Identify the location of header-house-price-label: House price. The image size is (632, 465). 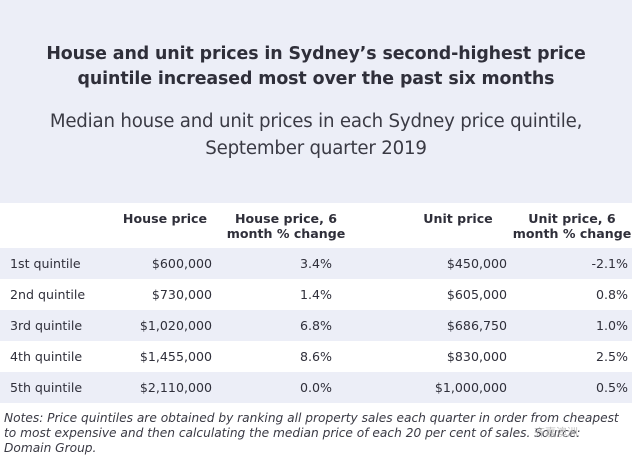
(165, 218).